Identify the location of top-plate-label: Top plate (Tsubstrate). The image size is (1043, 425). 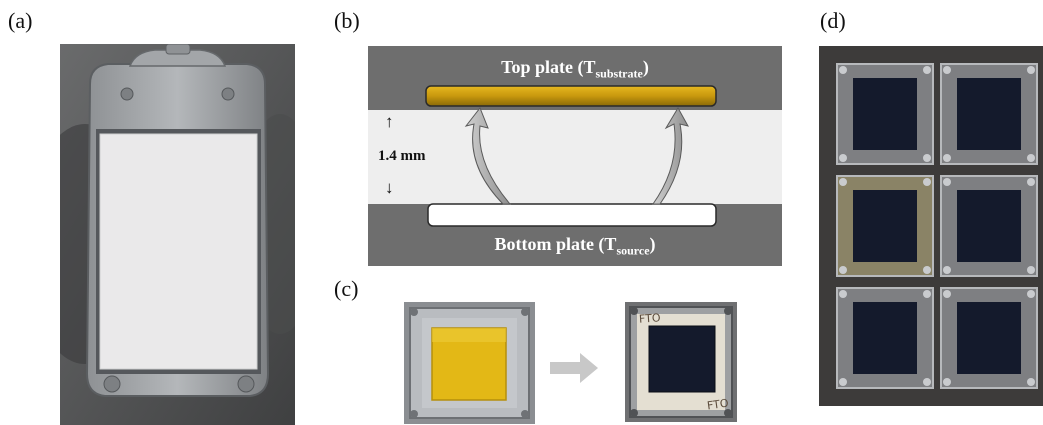
(575, 69).